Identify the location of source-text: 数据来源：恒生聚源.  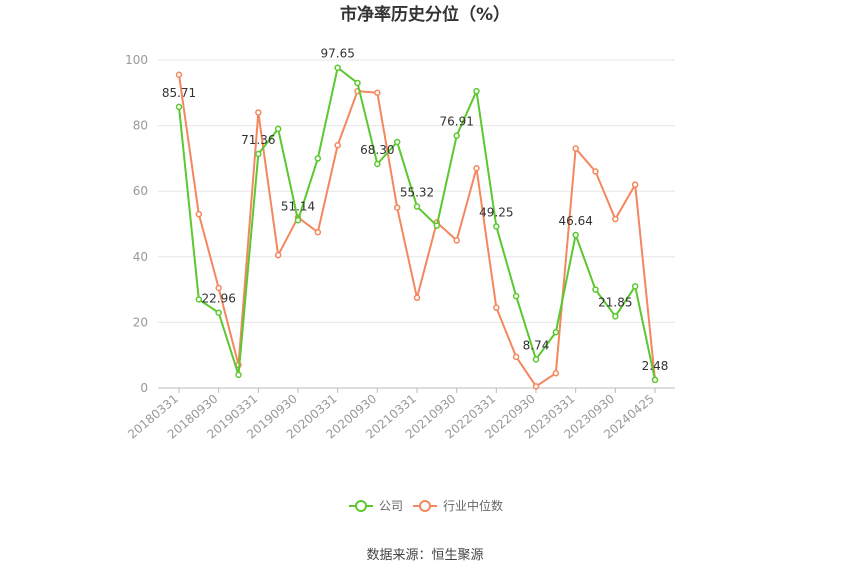
(424, 555).